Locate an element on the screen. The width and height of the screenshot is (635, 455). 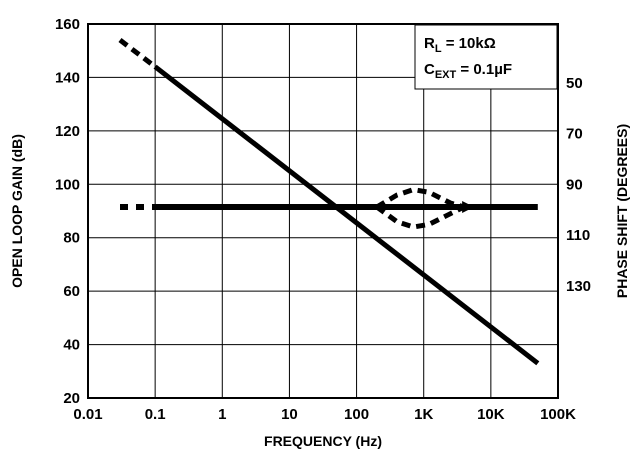
x-tick-labels: 0.01 0.1 1 10 100 1K 10K 100K is located at coordinates (324, 414).